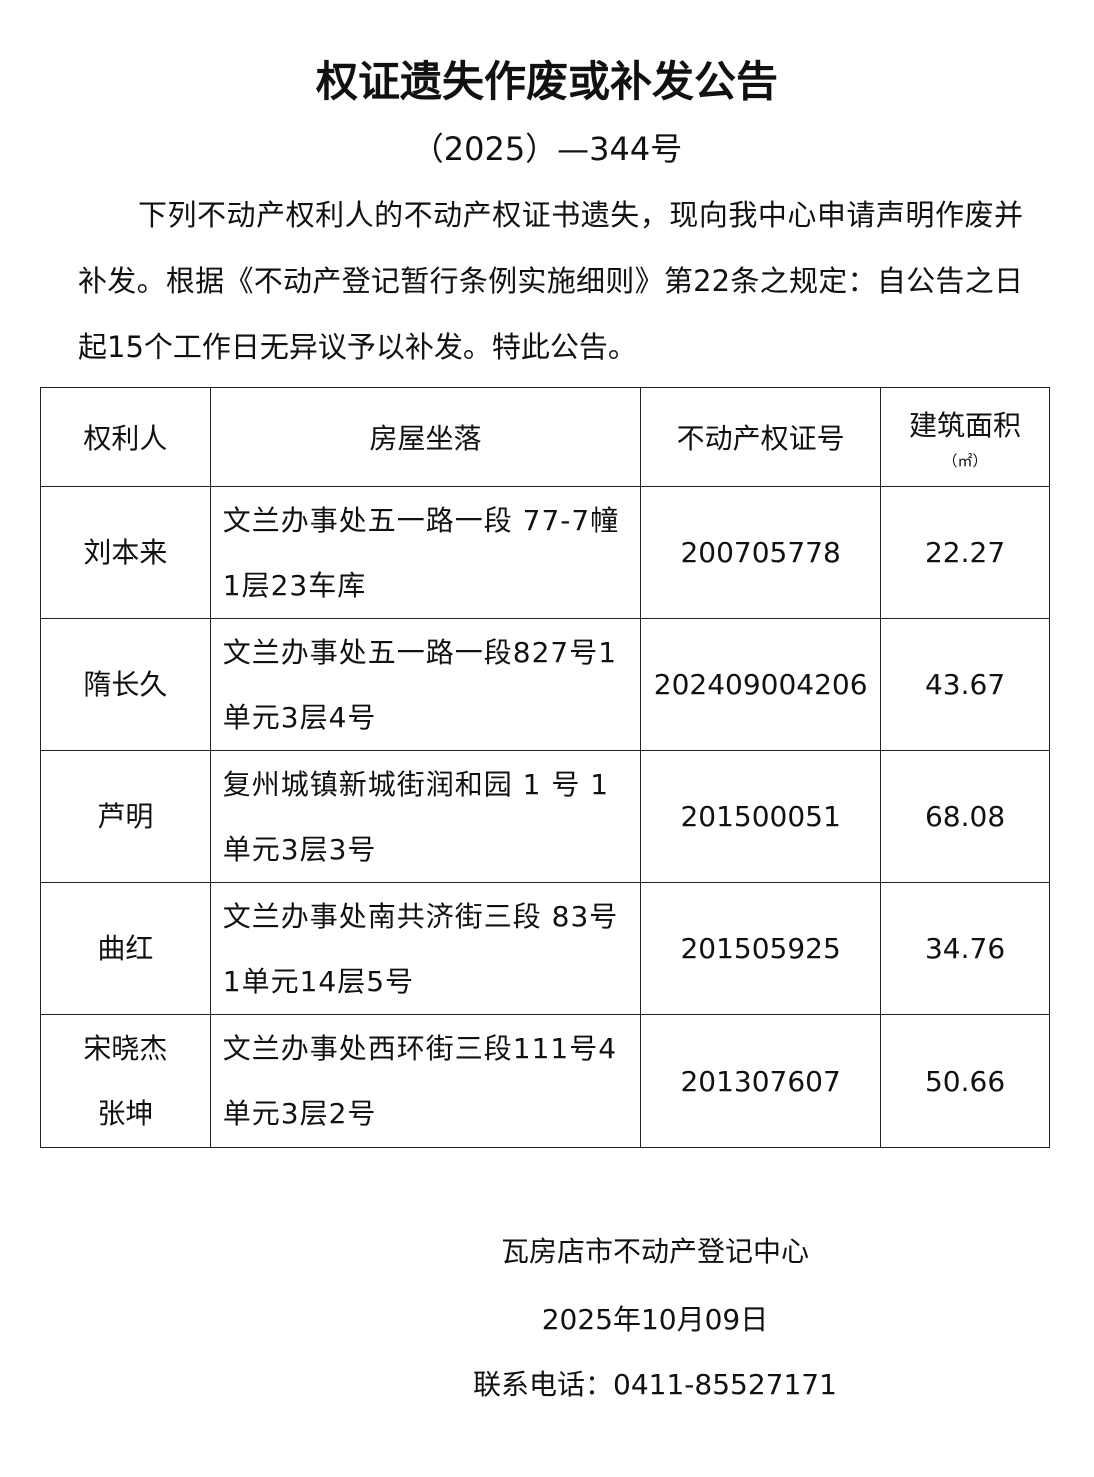 The width and height of the screenshot is (1094, 1477). I want to click on owner-cell: 芦明, so click(125, 816).